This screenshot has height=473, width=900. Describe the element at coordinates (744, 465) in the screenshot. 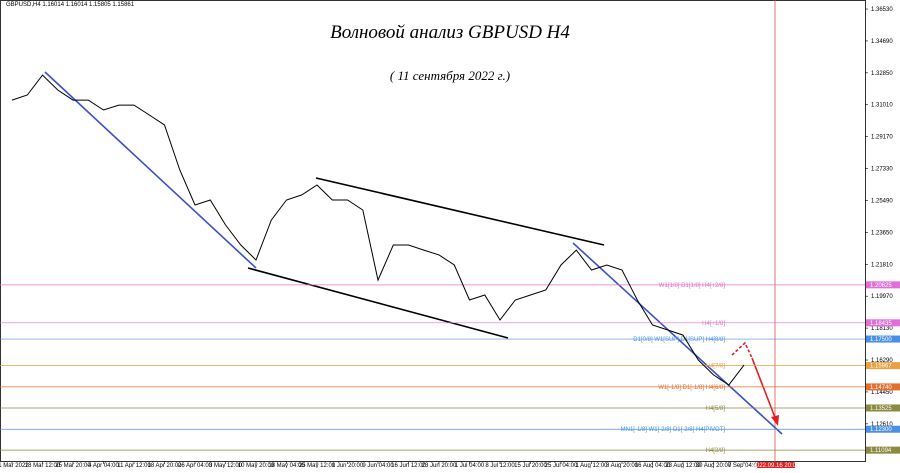

I see `x-tick-label: 7 Sep 04:00` at that location.